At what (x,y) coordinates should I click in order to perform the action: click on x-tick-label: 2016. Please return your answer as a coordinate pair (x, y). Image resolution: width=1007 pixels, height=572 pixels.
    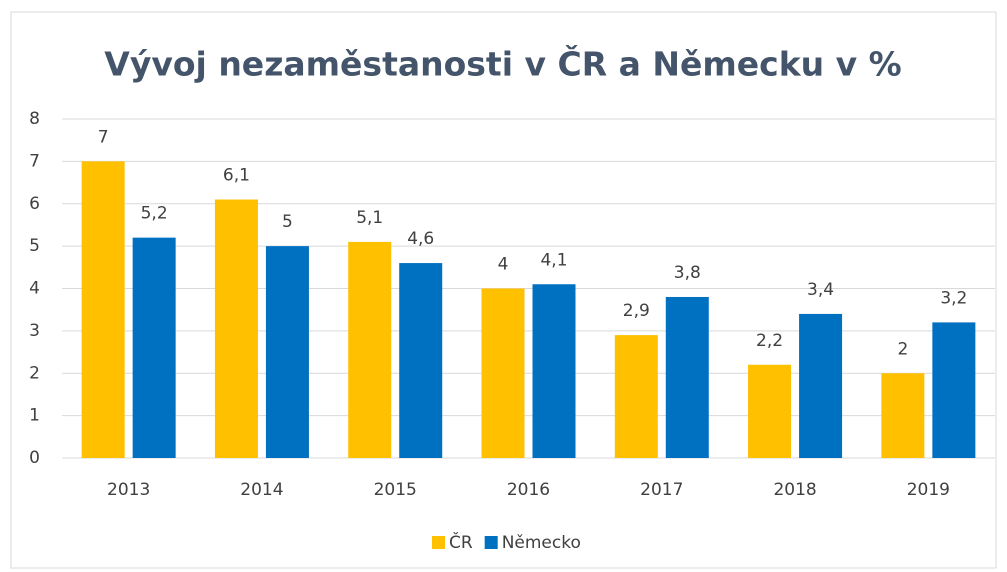
    Looking at the image, I should click on (528, 490).